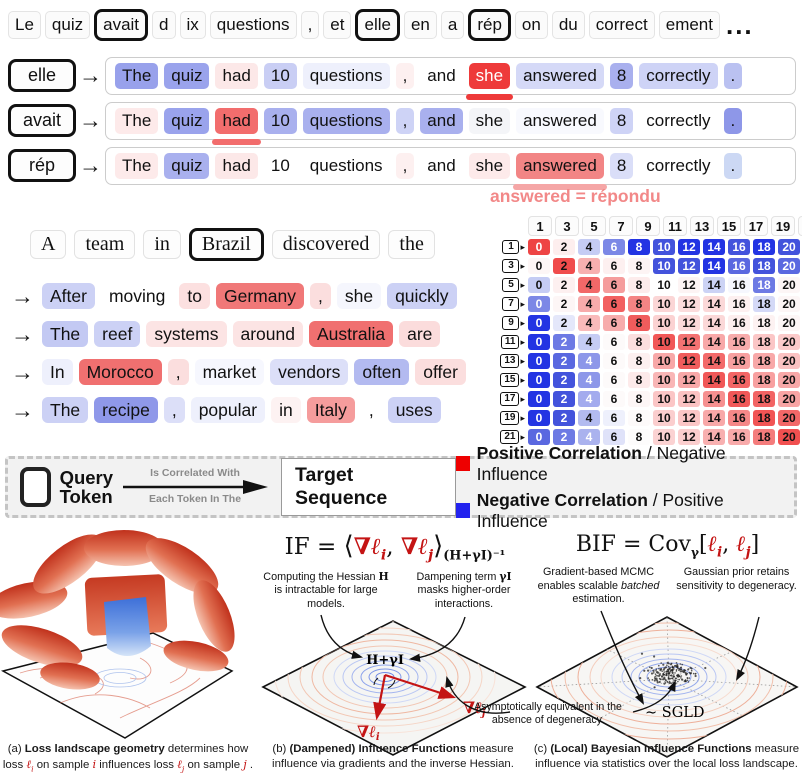  Describe the element at coordinates (510, 380) in the screenshot. I see `row-label-box: 15` at that location.